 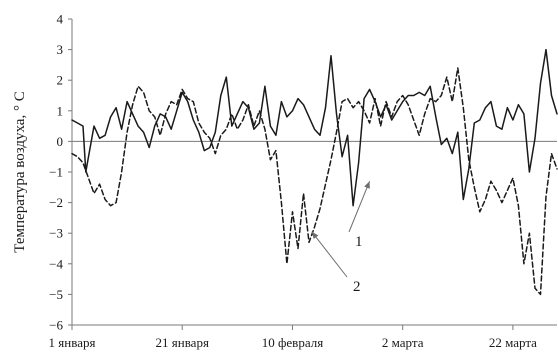 I want to click on y-tick-label: −3, so click(x=56, y=233).